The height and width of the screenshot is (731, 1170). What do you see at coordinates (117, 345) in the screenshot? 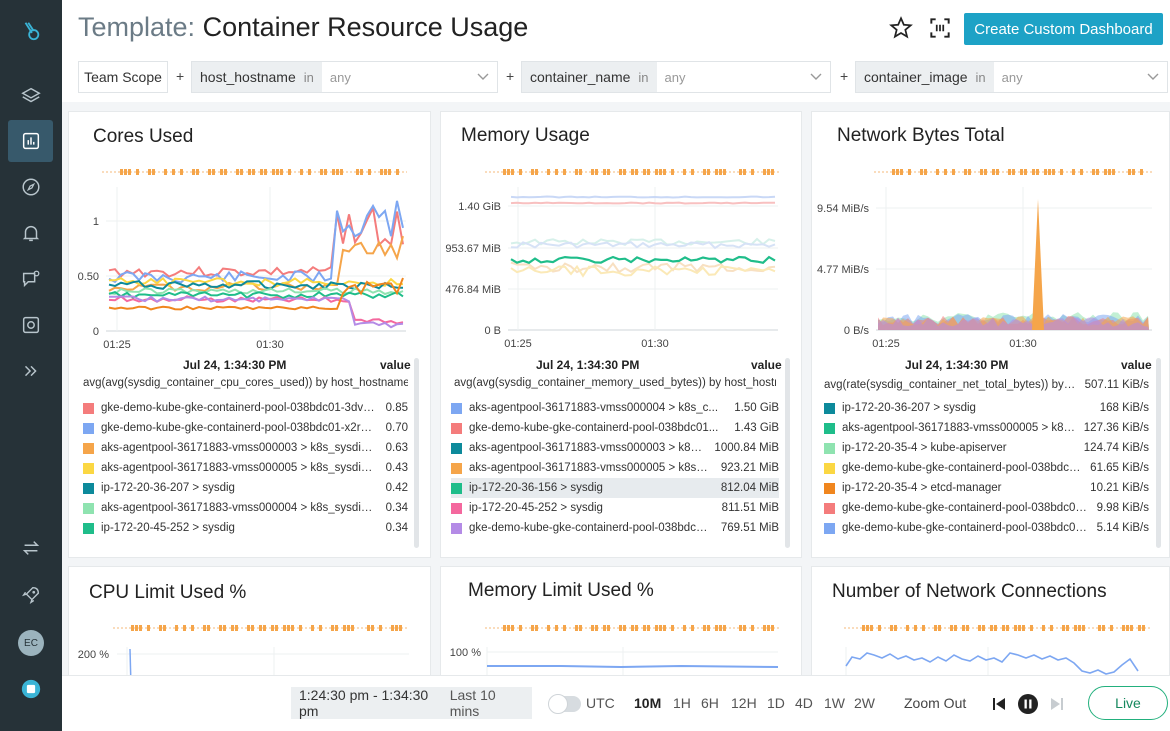
I see `x-tick: 01:25` at bounding box center [117, 345].